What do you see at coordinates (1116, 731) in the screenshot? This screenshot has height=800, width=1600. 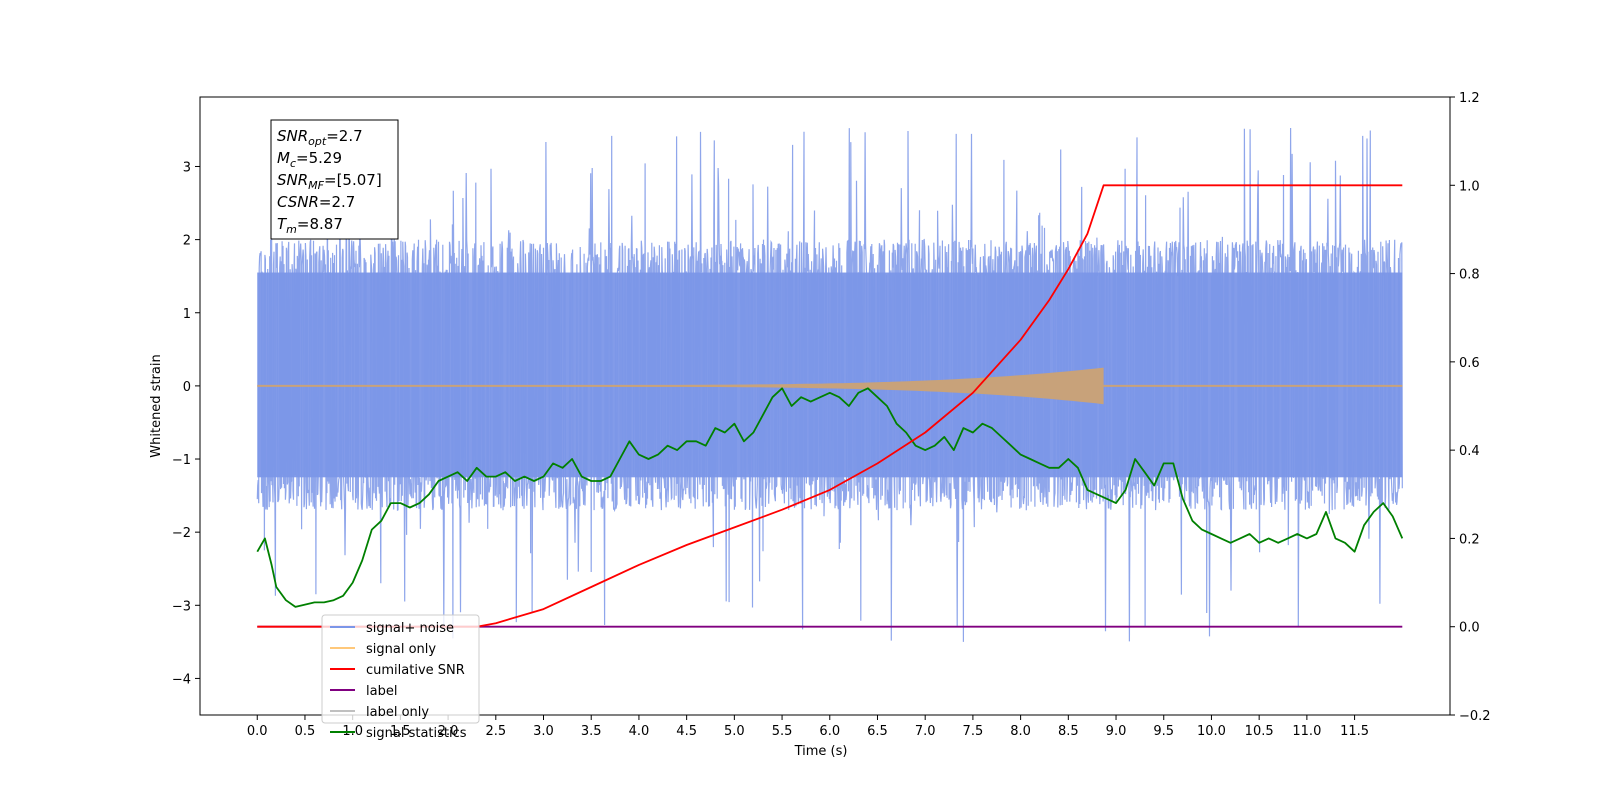 I see `x-tick-label: 9.0` at bounding box center [1116, 731].